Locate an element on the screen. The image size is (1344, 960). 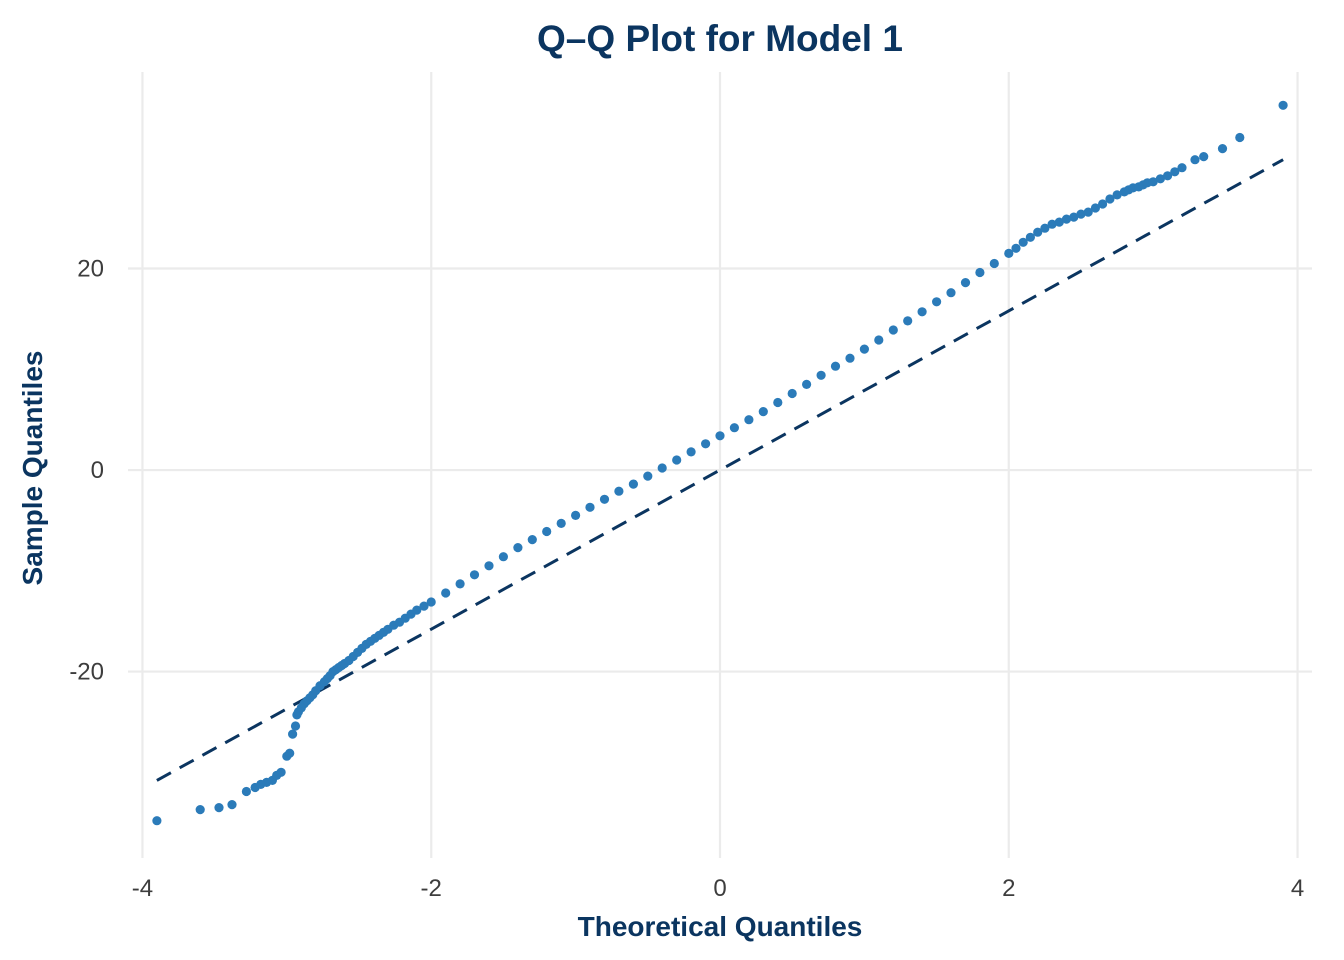
x-tick-label: 0 is located at coordinates (719, 888).